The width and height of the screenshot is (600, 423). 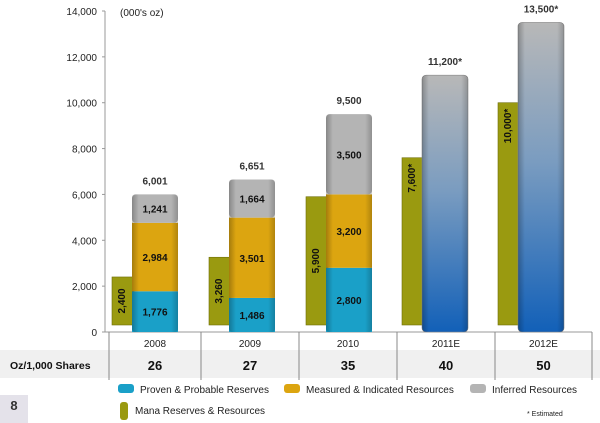 What do you see at coordinates (445, 62) in the screenshot?
I see `total-label: 11,200*` at bounding box center [445, 62].